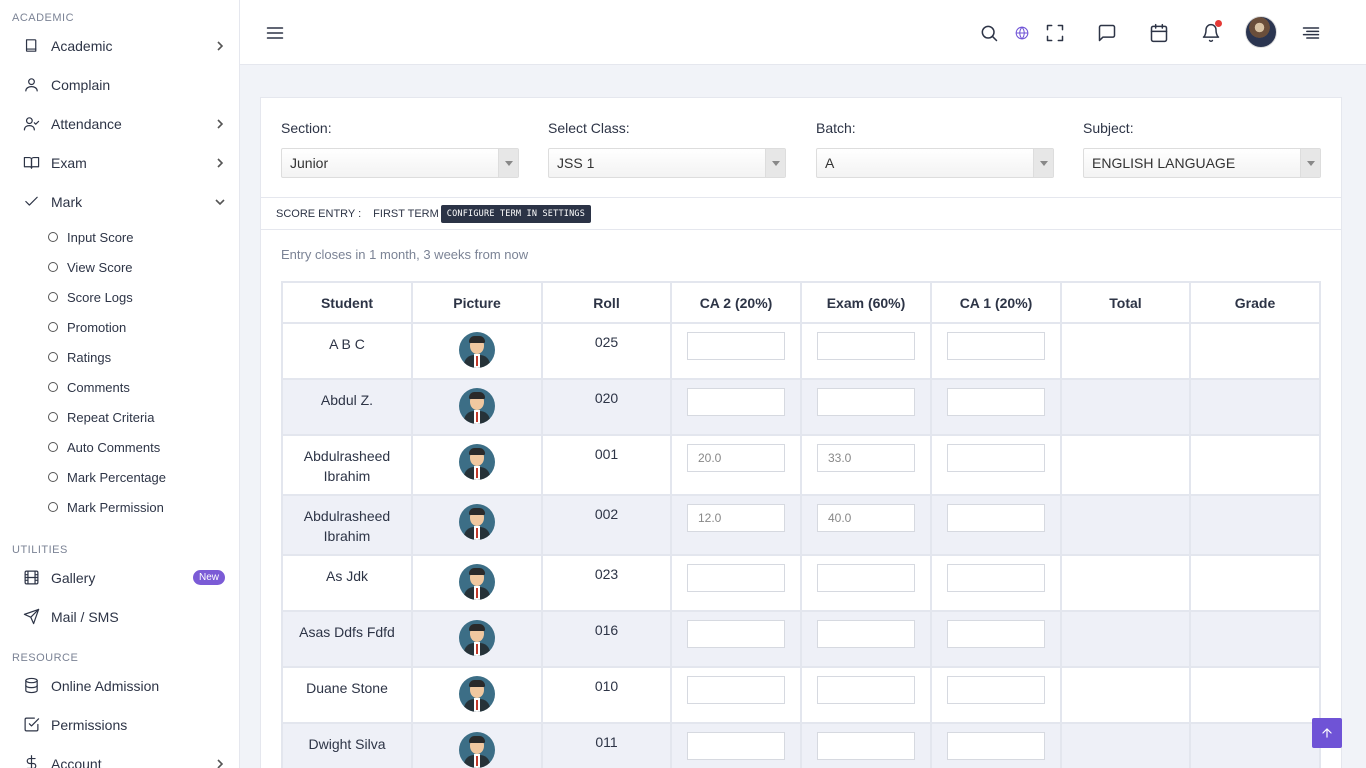 The image size is (1366, 768). I want to click on subject-select: ENGLISH LANGUAGE, so click(1202, 163).